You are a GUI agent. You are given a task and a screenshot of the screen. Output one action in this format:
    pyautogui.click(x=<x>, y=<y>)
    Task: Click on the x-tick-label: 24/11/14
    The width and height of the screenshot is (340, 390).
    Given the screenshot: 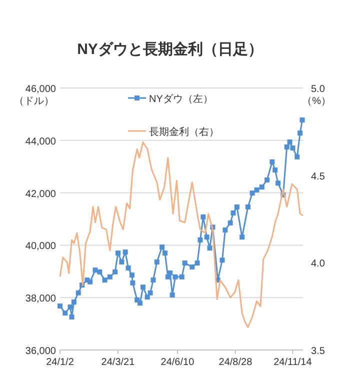 What is the action you would take?
    pyautogui.click(x=293, y=362)
    